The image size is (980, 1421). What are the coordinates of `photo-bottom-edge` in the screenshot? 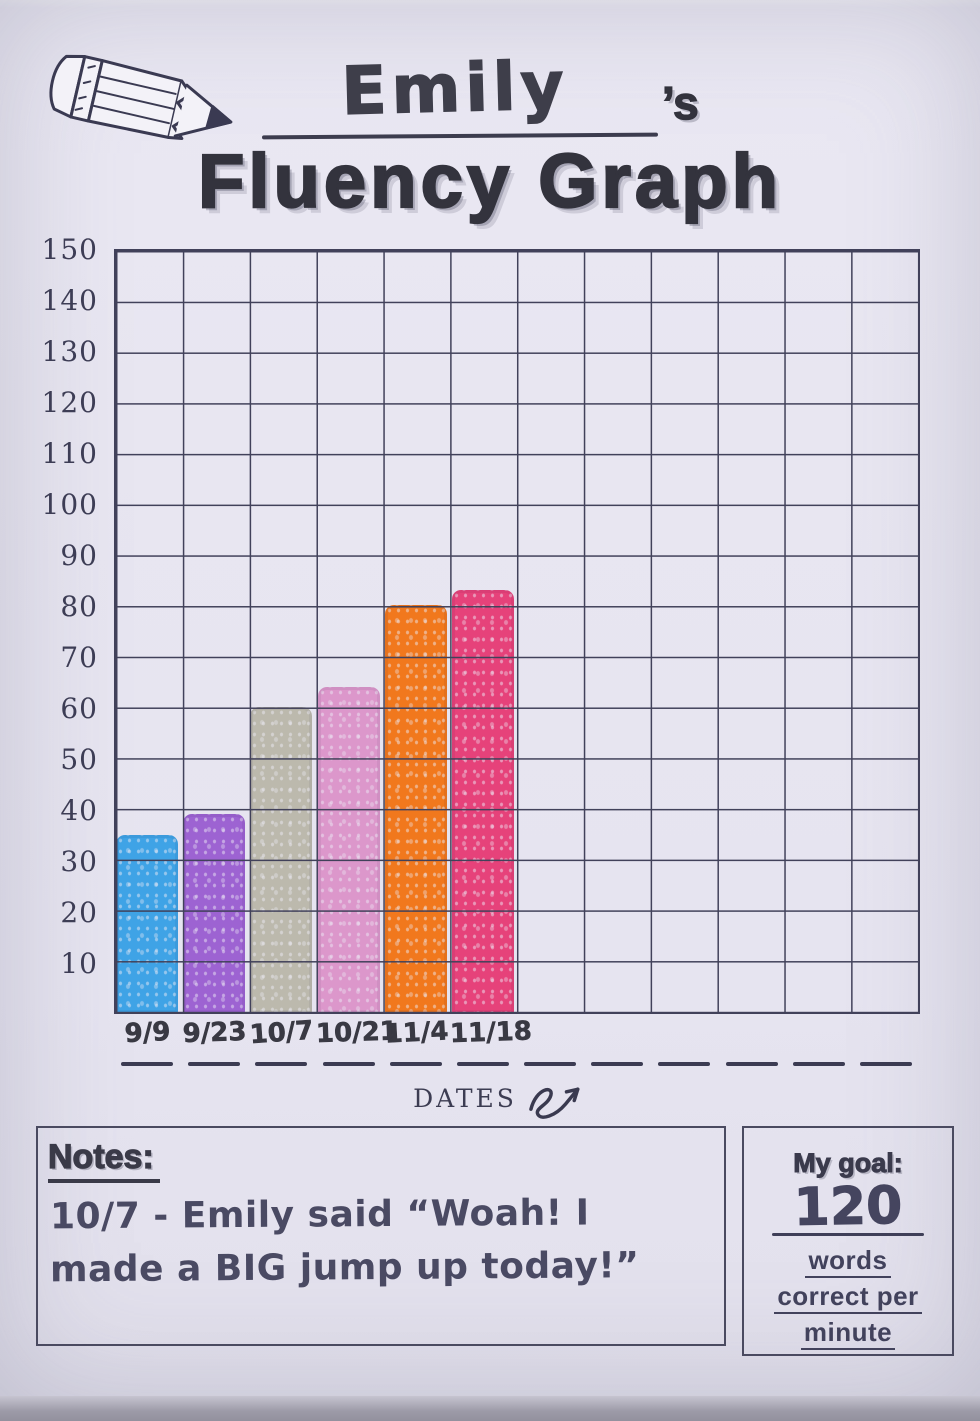 It's located at (490, 1408).